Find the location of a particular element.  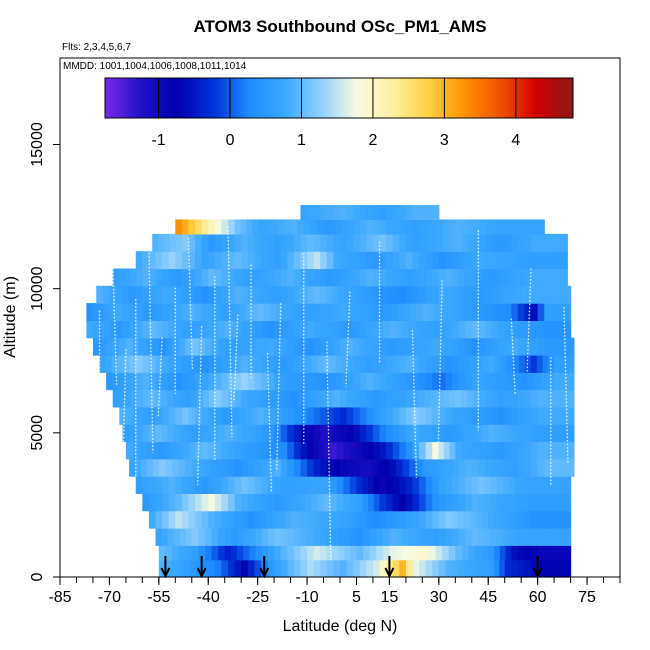

profile-arrow-head is located at coordinates (201, 573).